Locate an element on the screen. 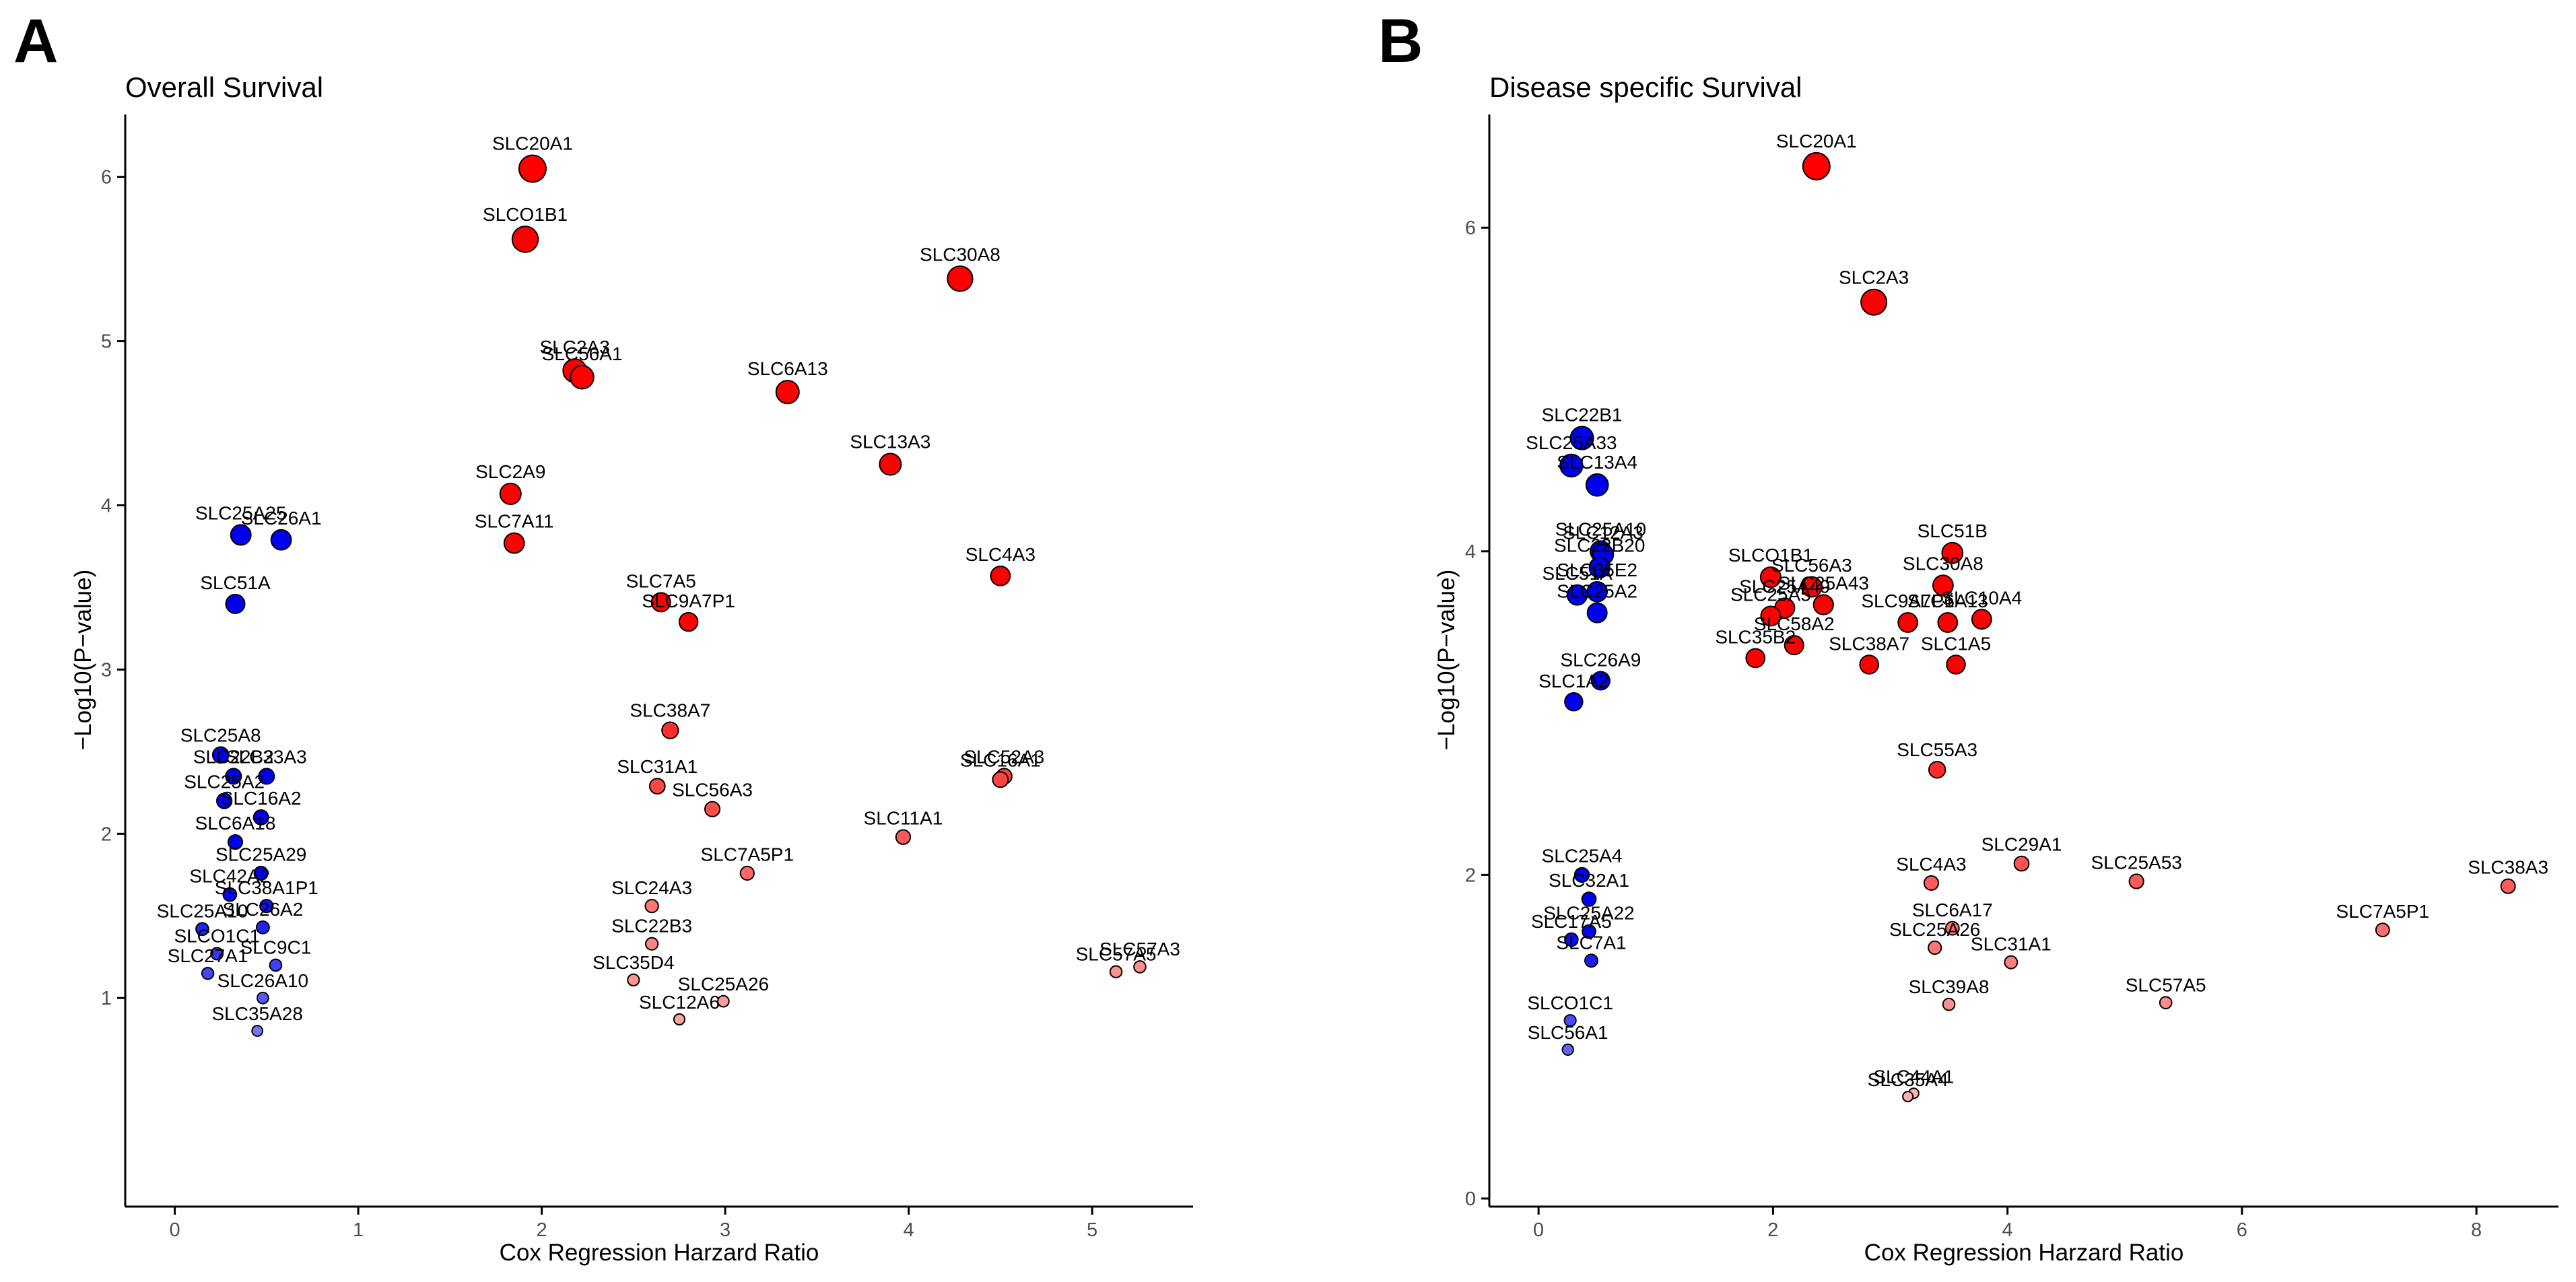 The image size is (2576, 1282). y-tick-label: 5 is located at coordinates (106, 342).